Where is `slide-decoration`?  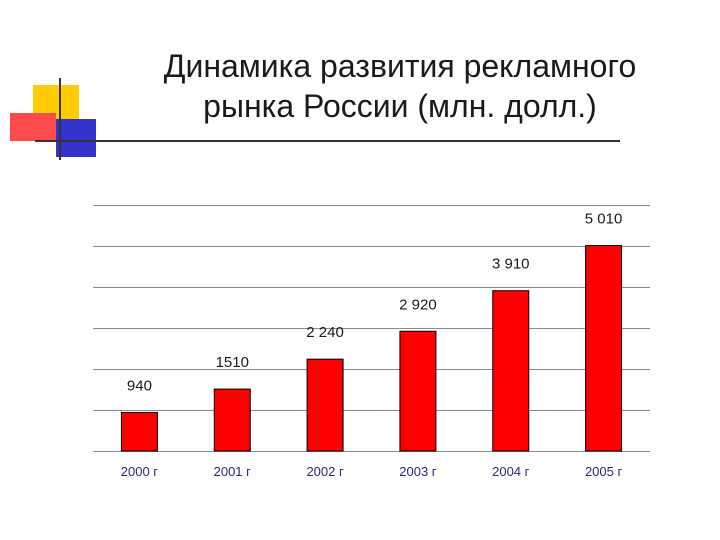
slide-decoration is located at coordinates (315, 119).